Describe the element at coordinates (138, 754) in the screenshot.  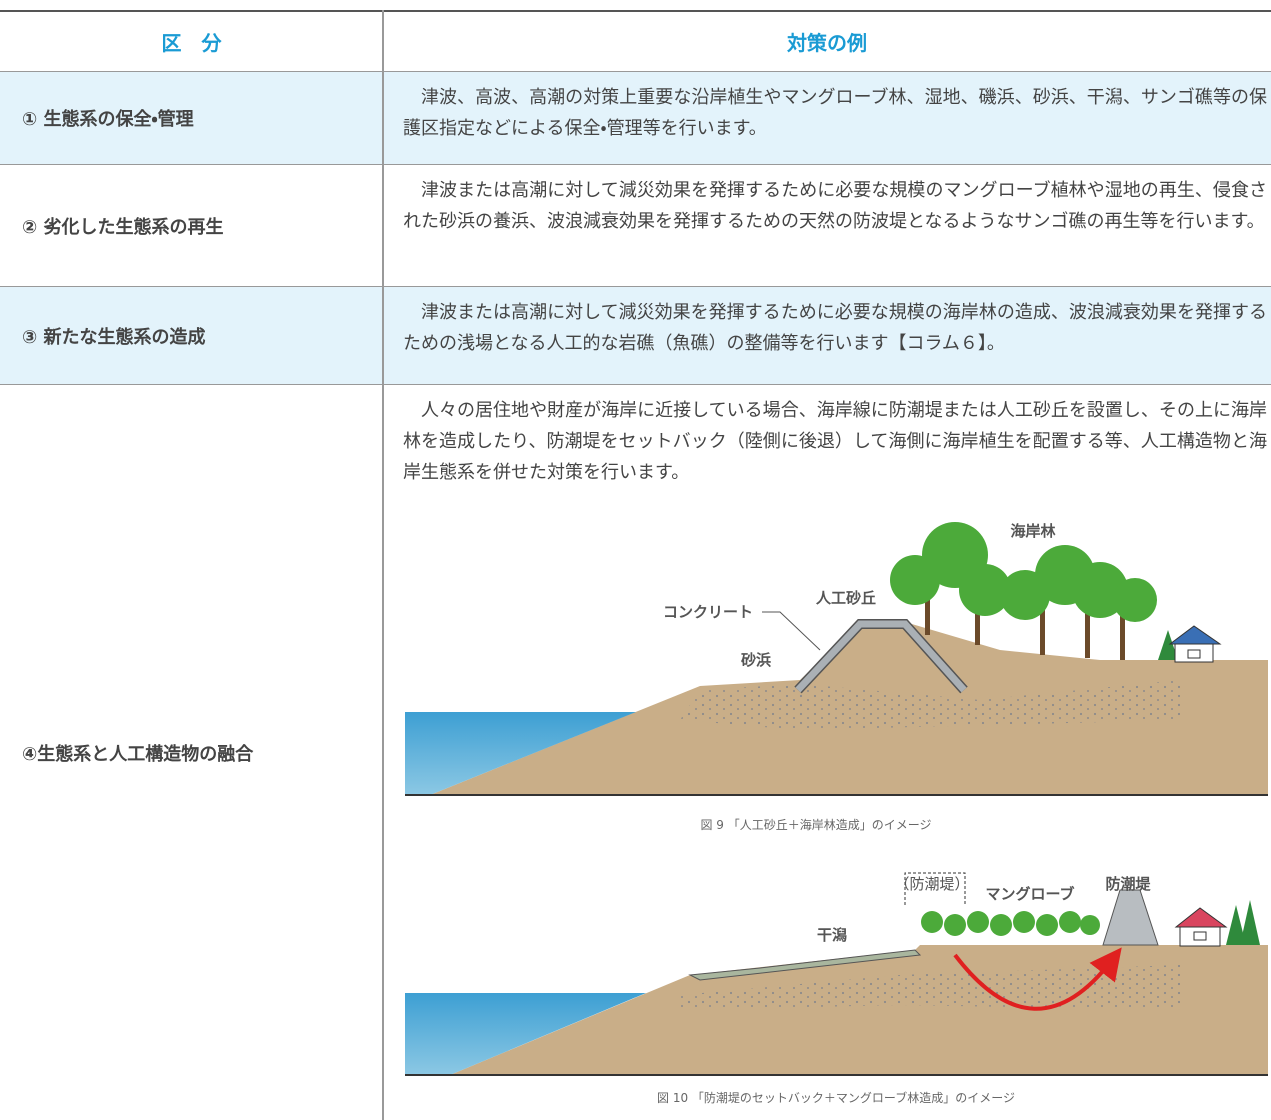
I see `row-label: ④生態系と人工構造物の融合` at that location.